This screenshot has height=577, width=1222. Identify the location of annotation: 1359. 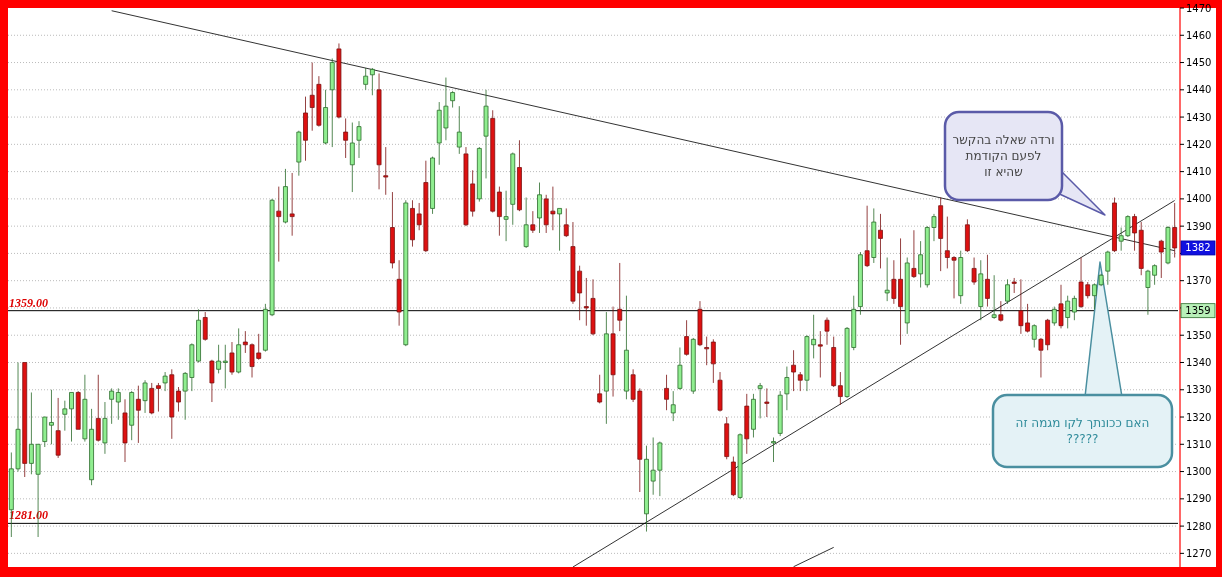
(1198, 311).